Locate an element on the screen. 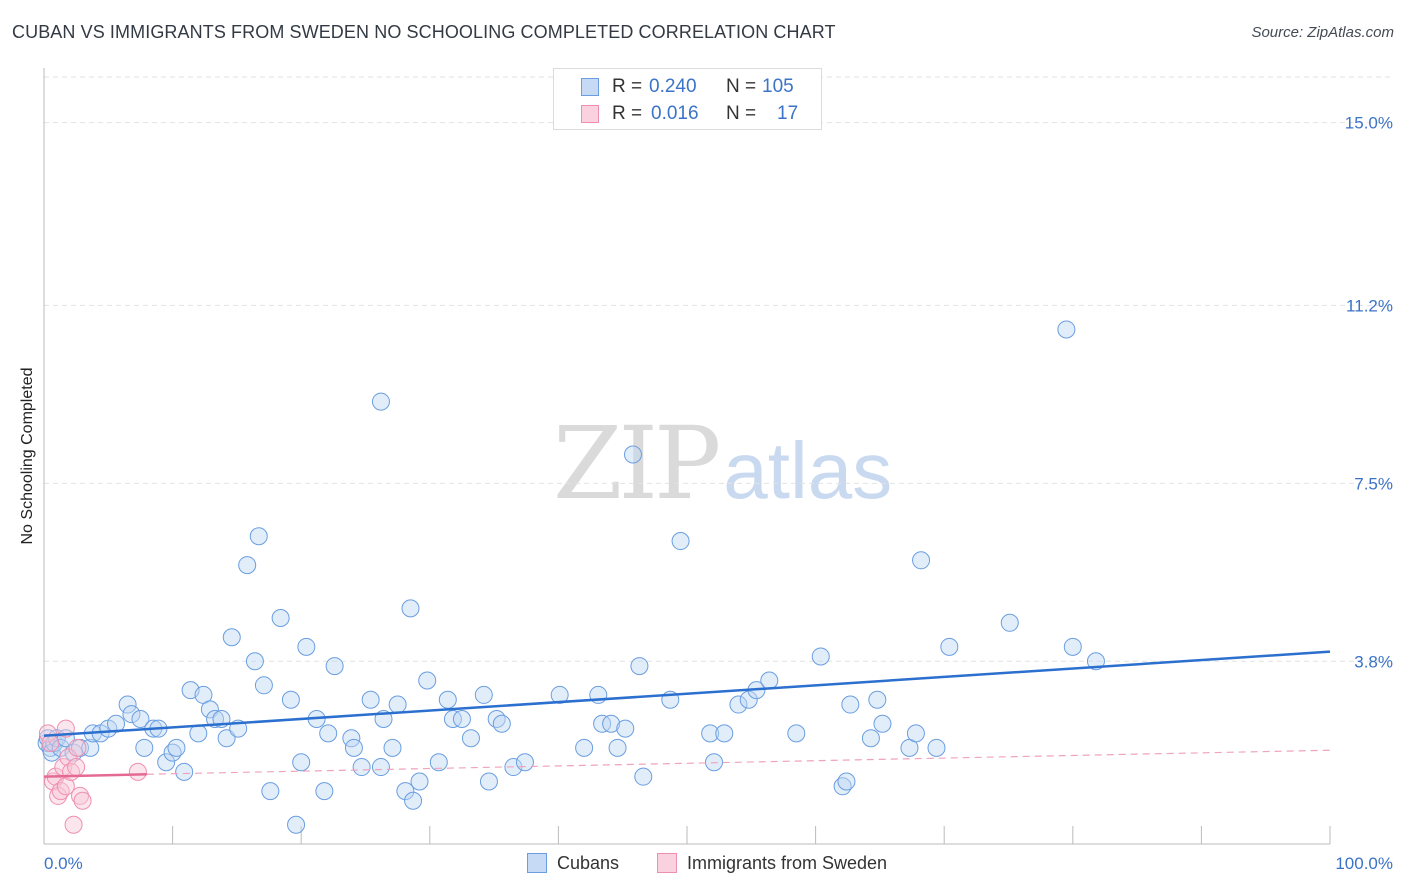 The width and height of the screenshot is (1406, 892). stats-legend: R = 0.240 N = 105 R = 0.016 N = 17 is located at coordinates (687, 99).